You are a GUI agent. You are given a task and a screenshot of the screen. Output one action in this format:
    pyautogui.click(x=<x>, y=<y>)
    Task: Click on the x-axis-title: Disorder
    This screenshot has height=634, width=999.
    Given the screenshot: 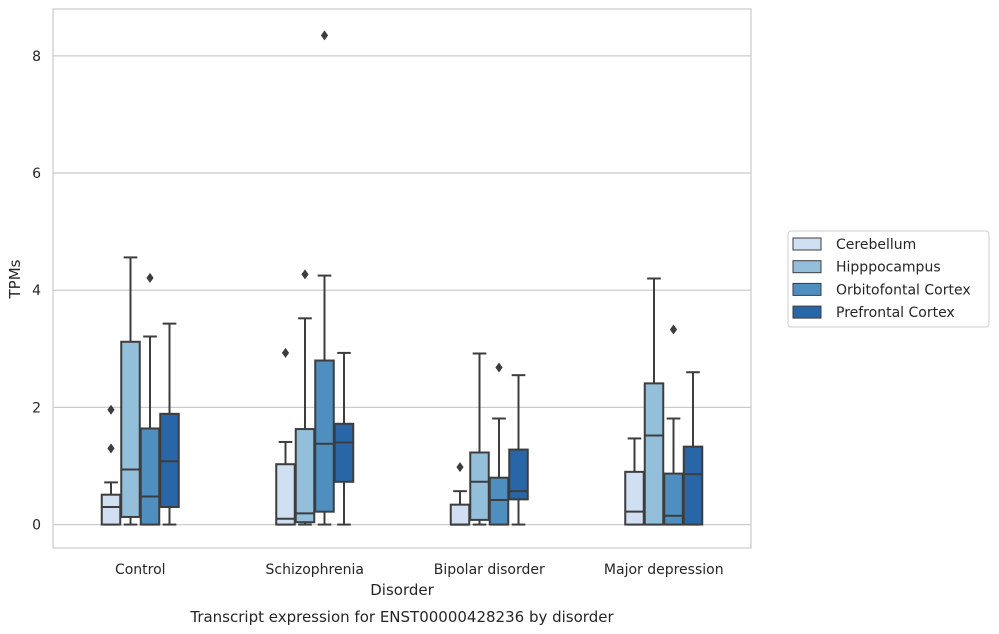 What is the action you would take?
    pyautogui.click(x=402, y=590)
    